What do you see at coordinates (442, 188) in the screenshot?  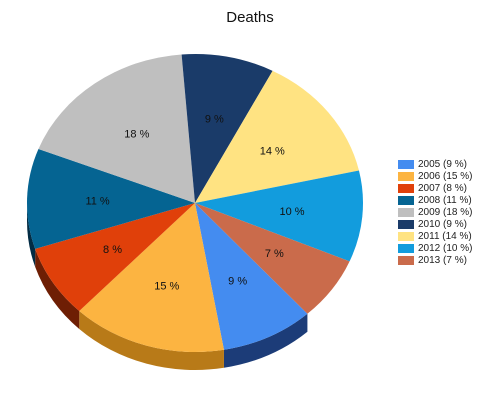 I see `legend-label-2007: 2007 (8 %)` at bounding box center [442, 188].